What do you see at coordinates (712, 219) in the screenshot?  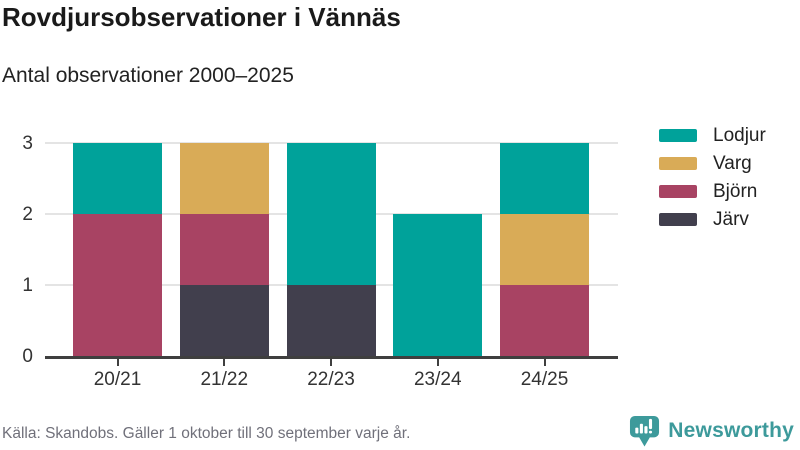 I see `legend-item-jrv: Järv` at bounding box center [712, 219].